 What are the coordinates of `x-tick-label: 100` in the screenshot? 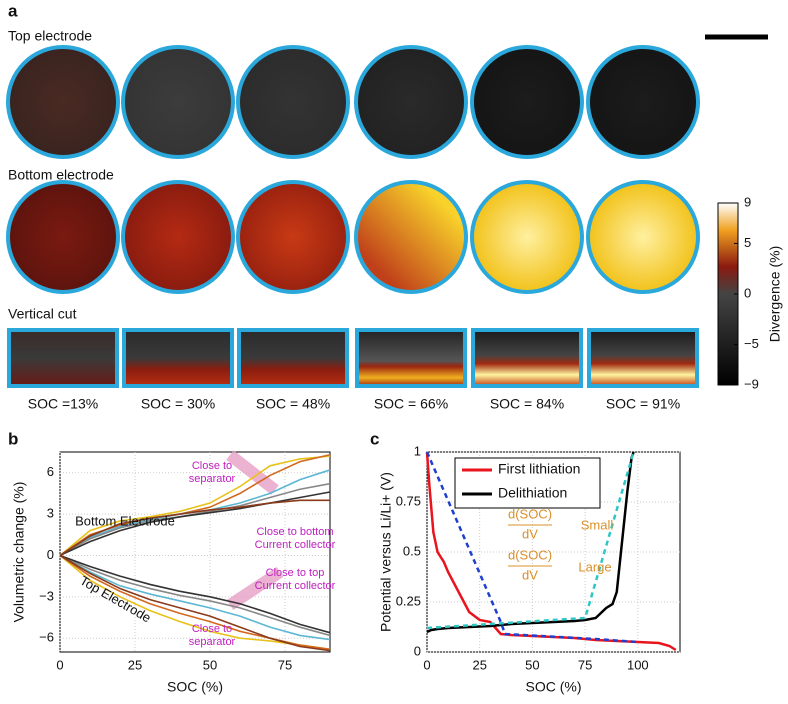 It's located at (638, 664).